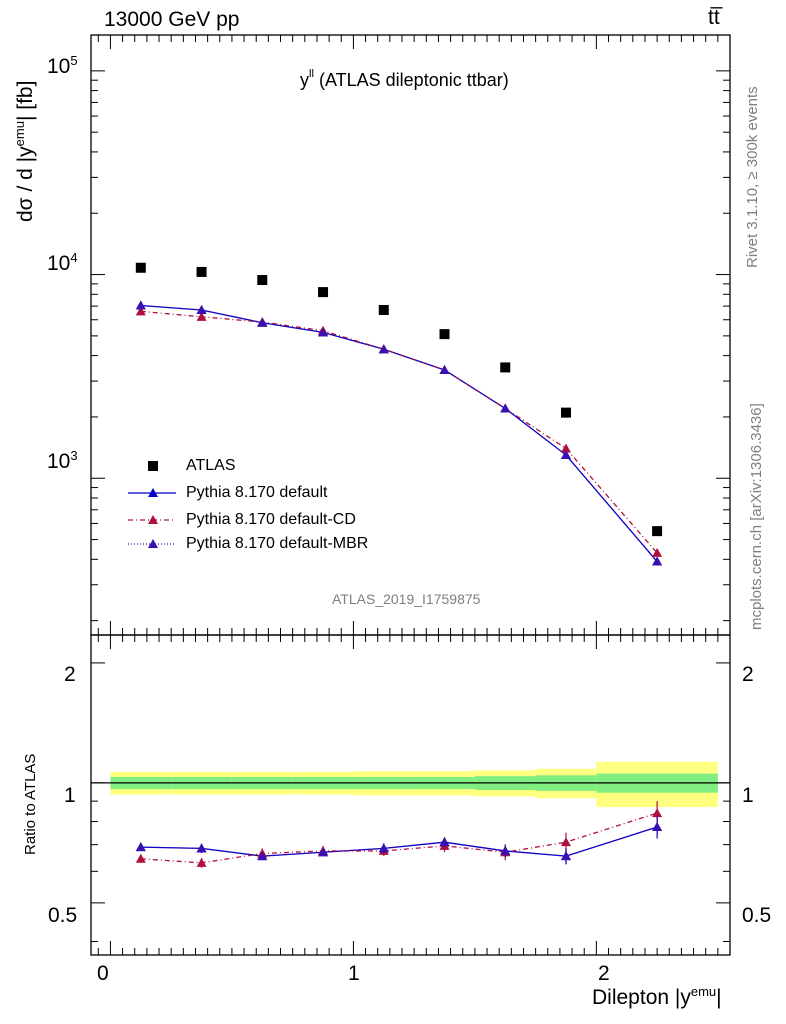 Image resolution: width=786 pixels, height=1024 pixels. I want to click on legend-marker-default, so click(153, 492).